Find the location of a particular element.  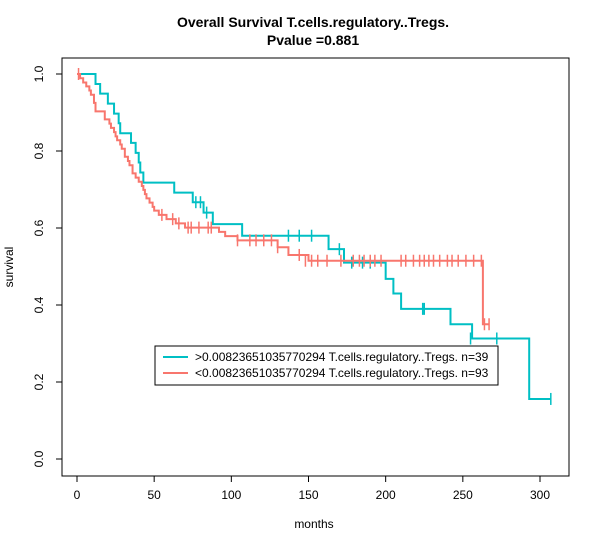

chart-subtitle: Pvalue =0.881 is located at coordinates (313, 40).